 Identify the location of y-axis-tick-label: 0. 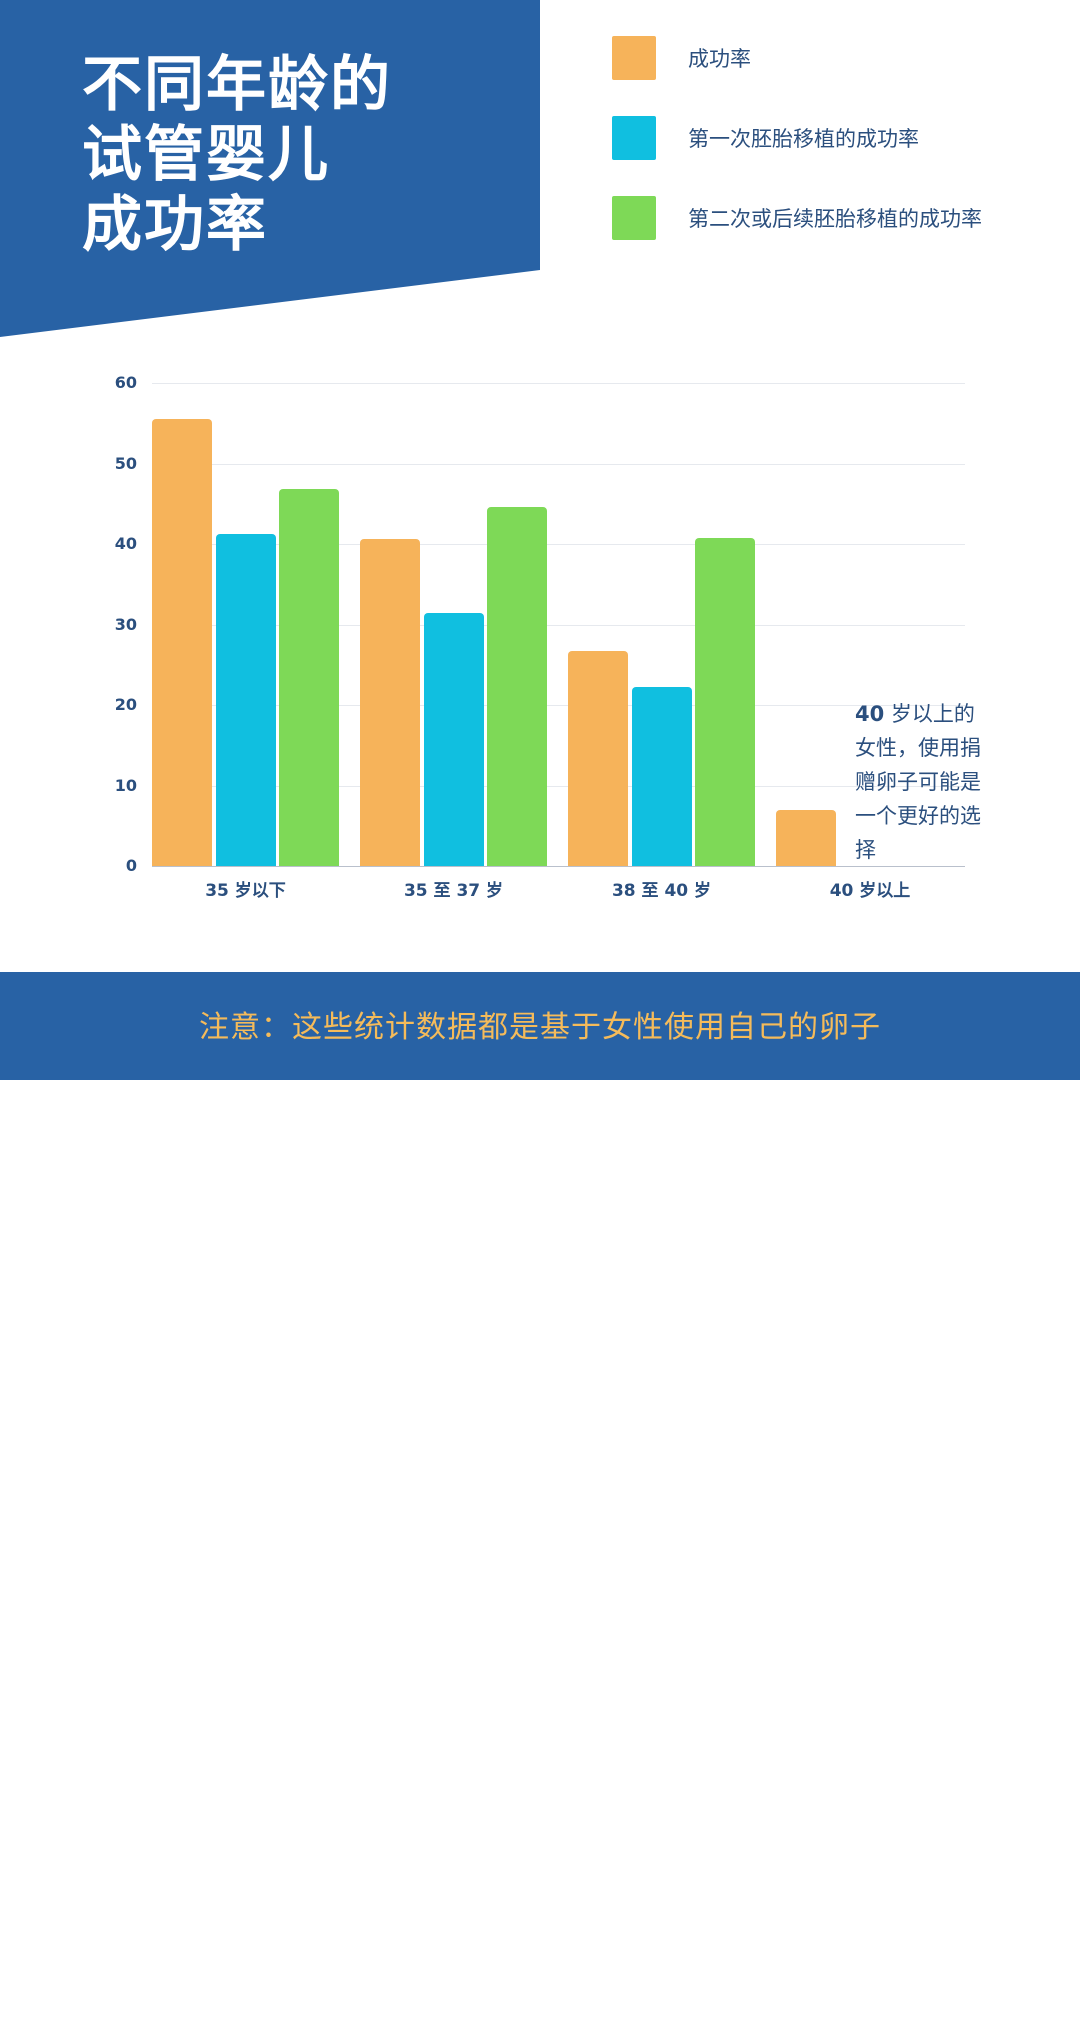
(131, 865).